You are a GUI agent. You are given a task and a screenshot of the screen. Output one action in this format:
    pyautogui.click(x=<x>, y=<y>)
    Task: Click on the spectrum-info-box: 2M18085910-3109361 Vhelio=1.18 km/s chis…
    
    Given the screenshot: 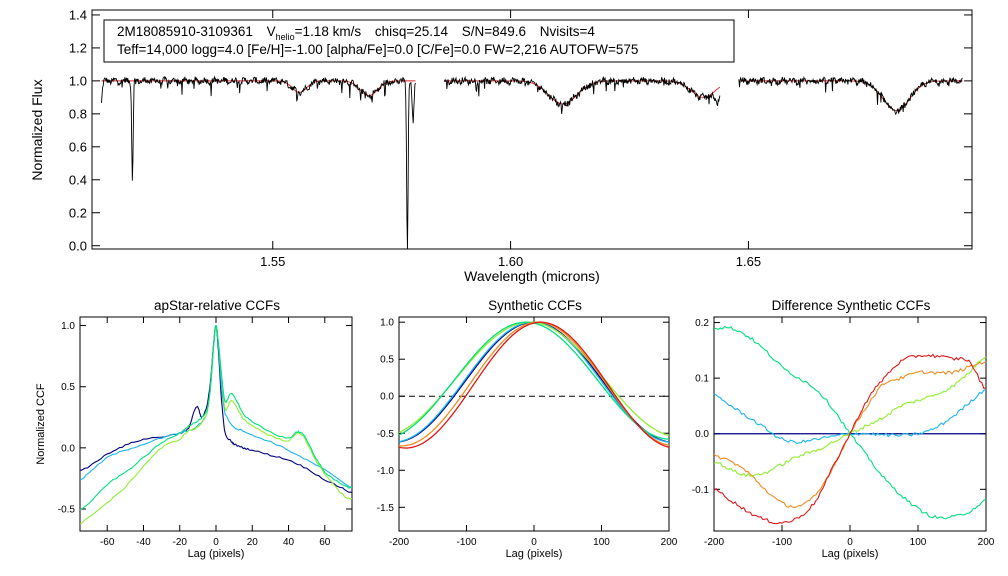 What is the action you would take?
    pyautogui.click(x=419, y=41)
    